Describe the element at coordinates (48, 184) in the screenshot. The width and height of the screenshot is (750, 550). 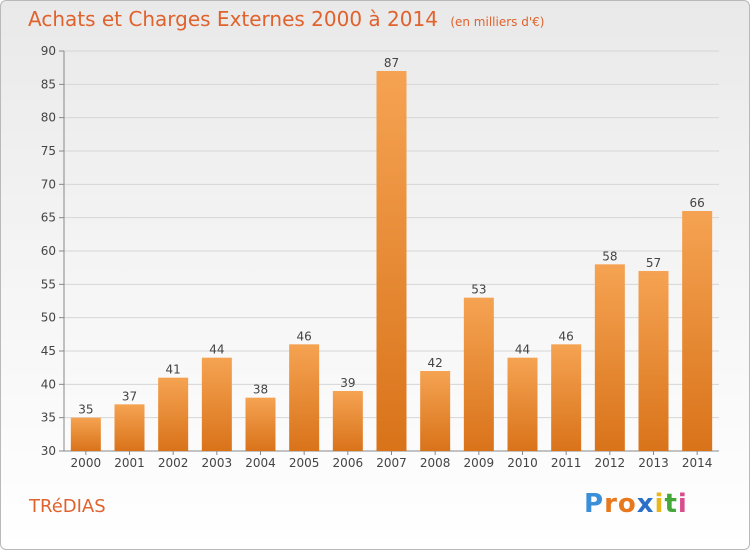
I see `y-tick-label: 70` at that location.